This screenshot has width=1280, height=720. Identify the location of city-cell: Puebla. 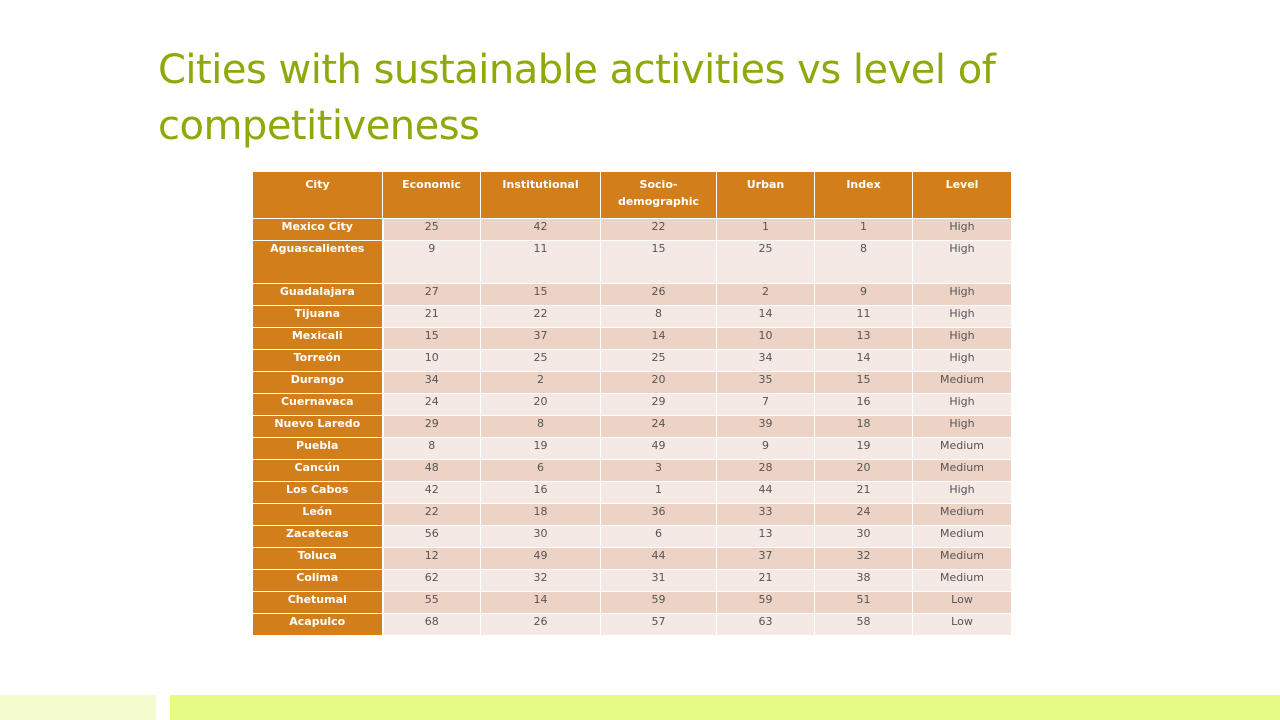
(318, 448).